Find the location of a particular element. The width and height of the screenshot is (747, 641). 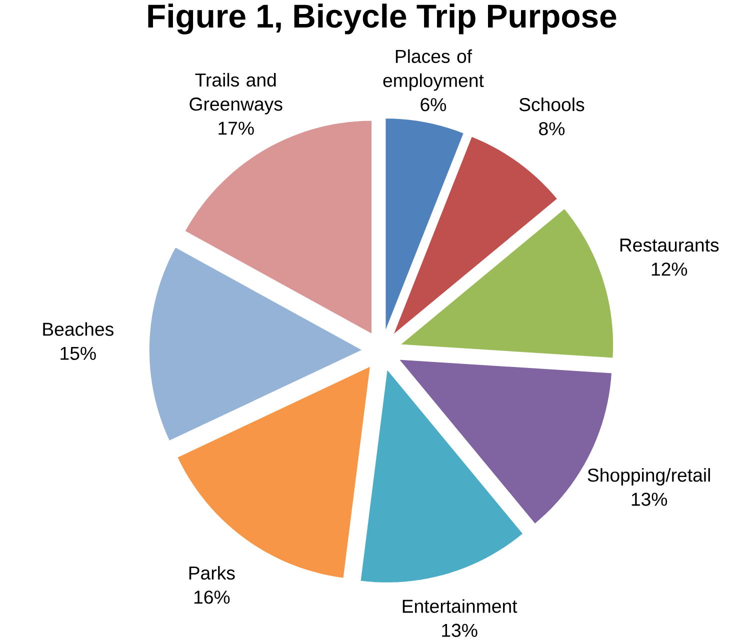

data-label: 17% is located at coordinates (236, 128).